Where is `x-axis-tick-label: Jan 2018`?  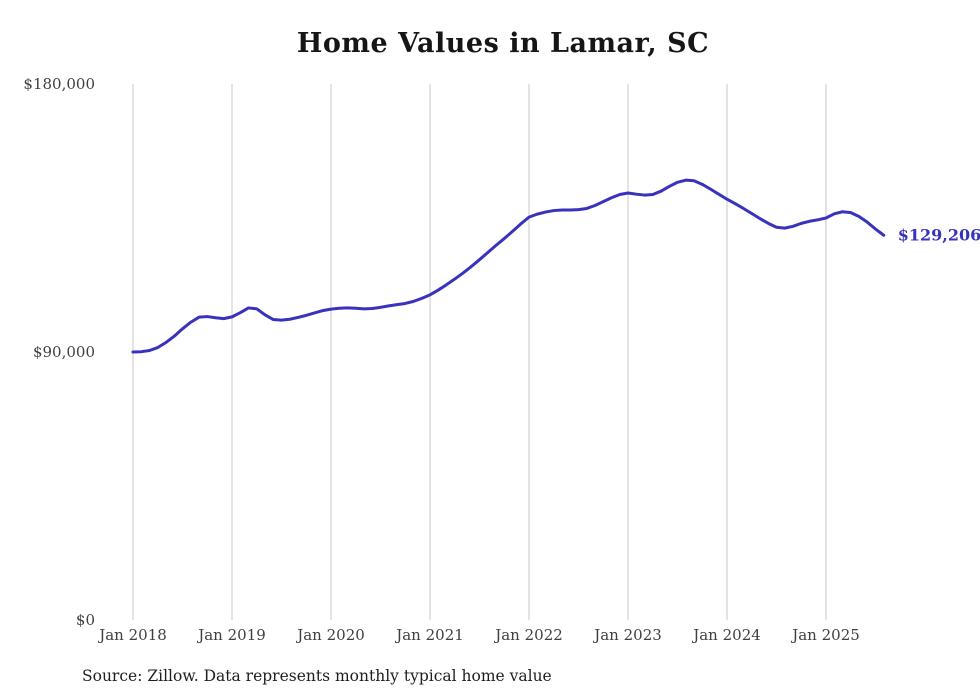
x-axis-tick-label: Jan 2018 is located at coordinates (133, 635).